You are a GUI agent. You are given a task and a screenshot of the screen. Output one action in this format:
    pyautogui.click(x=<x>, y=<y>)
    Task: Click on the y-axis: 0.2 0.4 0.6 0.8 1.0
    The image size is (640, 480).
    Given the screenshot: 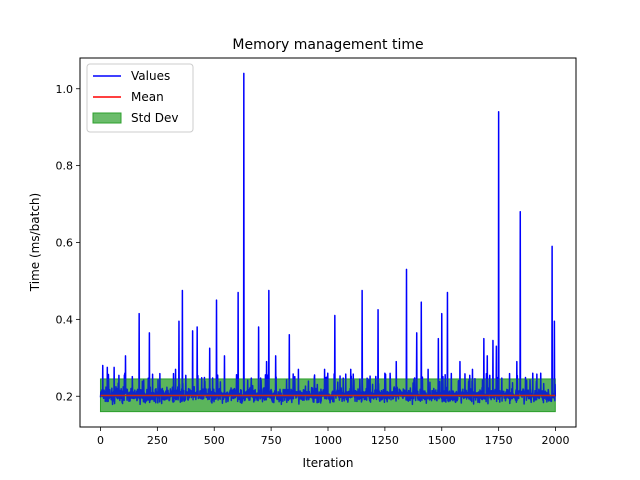 What is the action you would take?
    pyautogui.click(x=68, y=243)
    